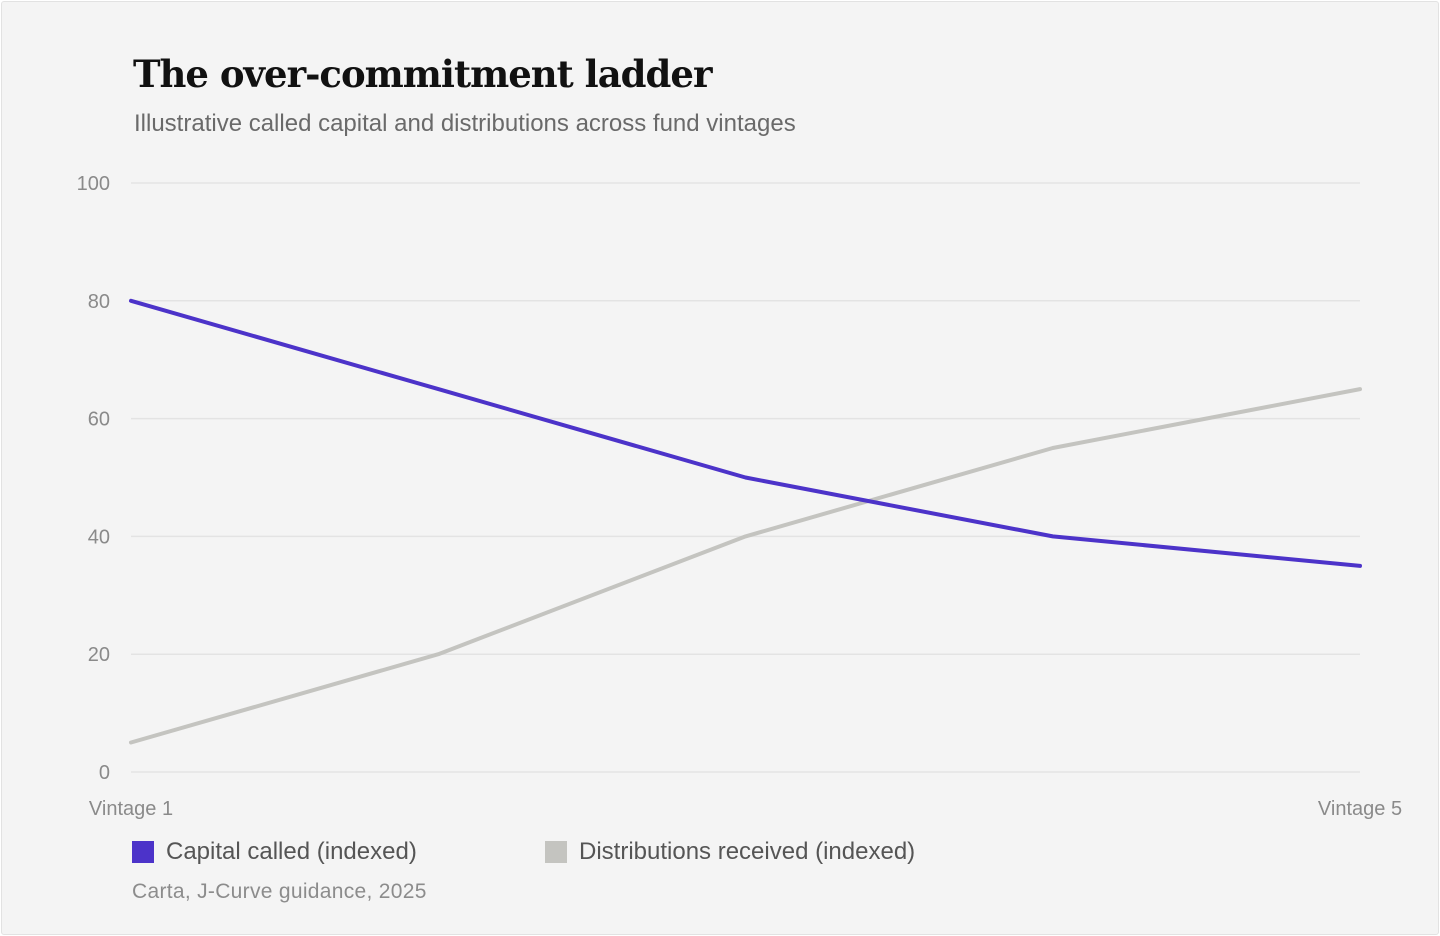  Describe the element at coordinates (104, 773) in the screenshot. I see `y-tick-label: 0` at that location.